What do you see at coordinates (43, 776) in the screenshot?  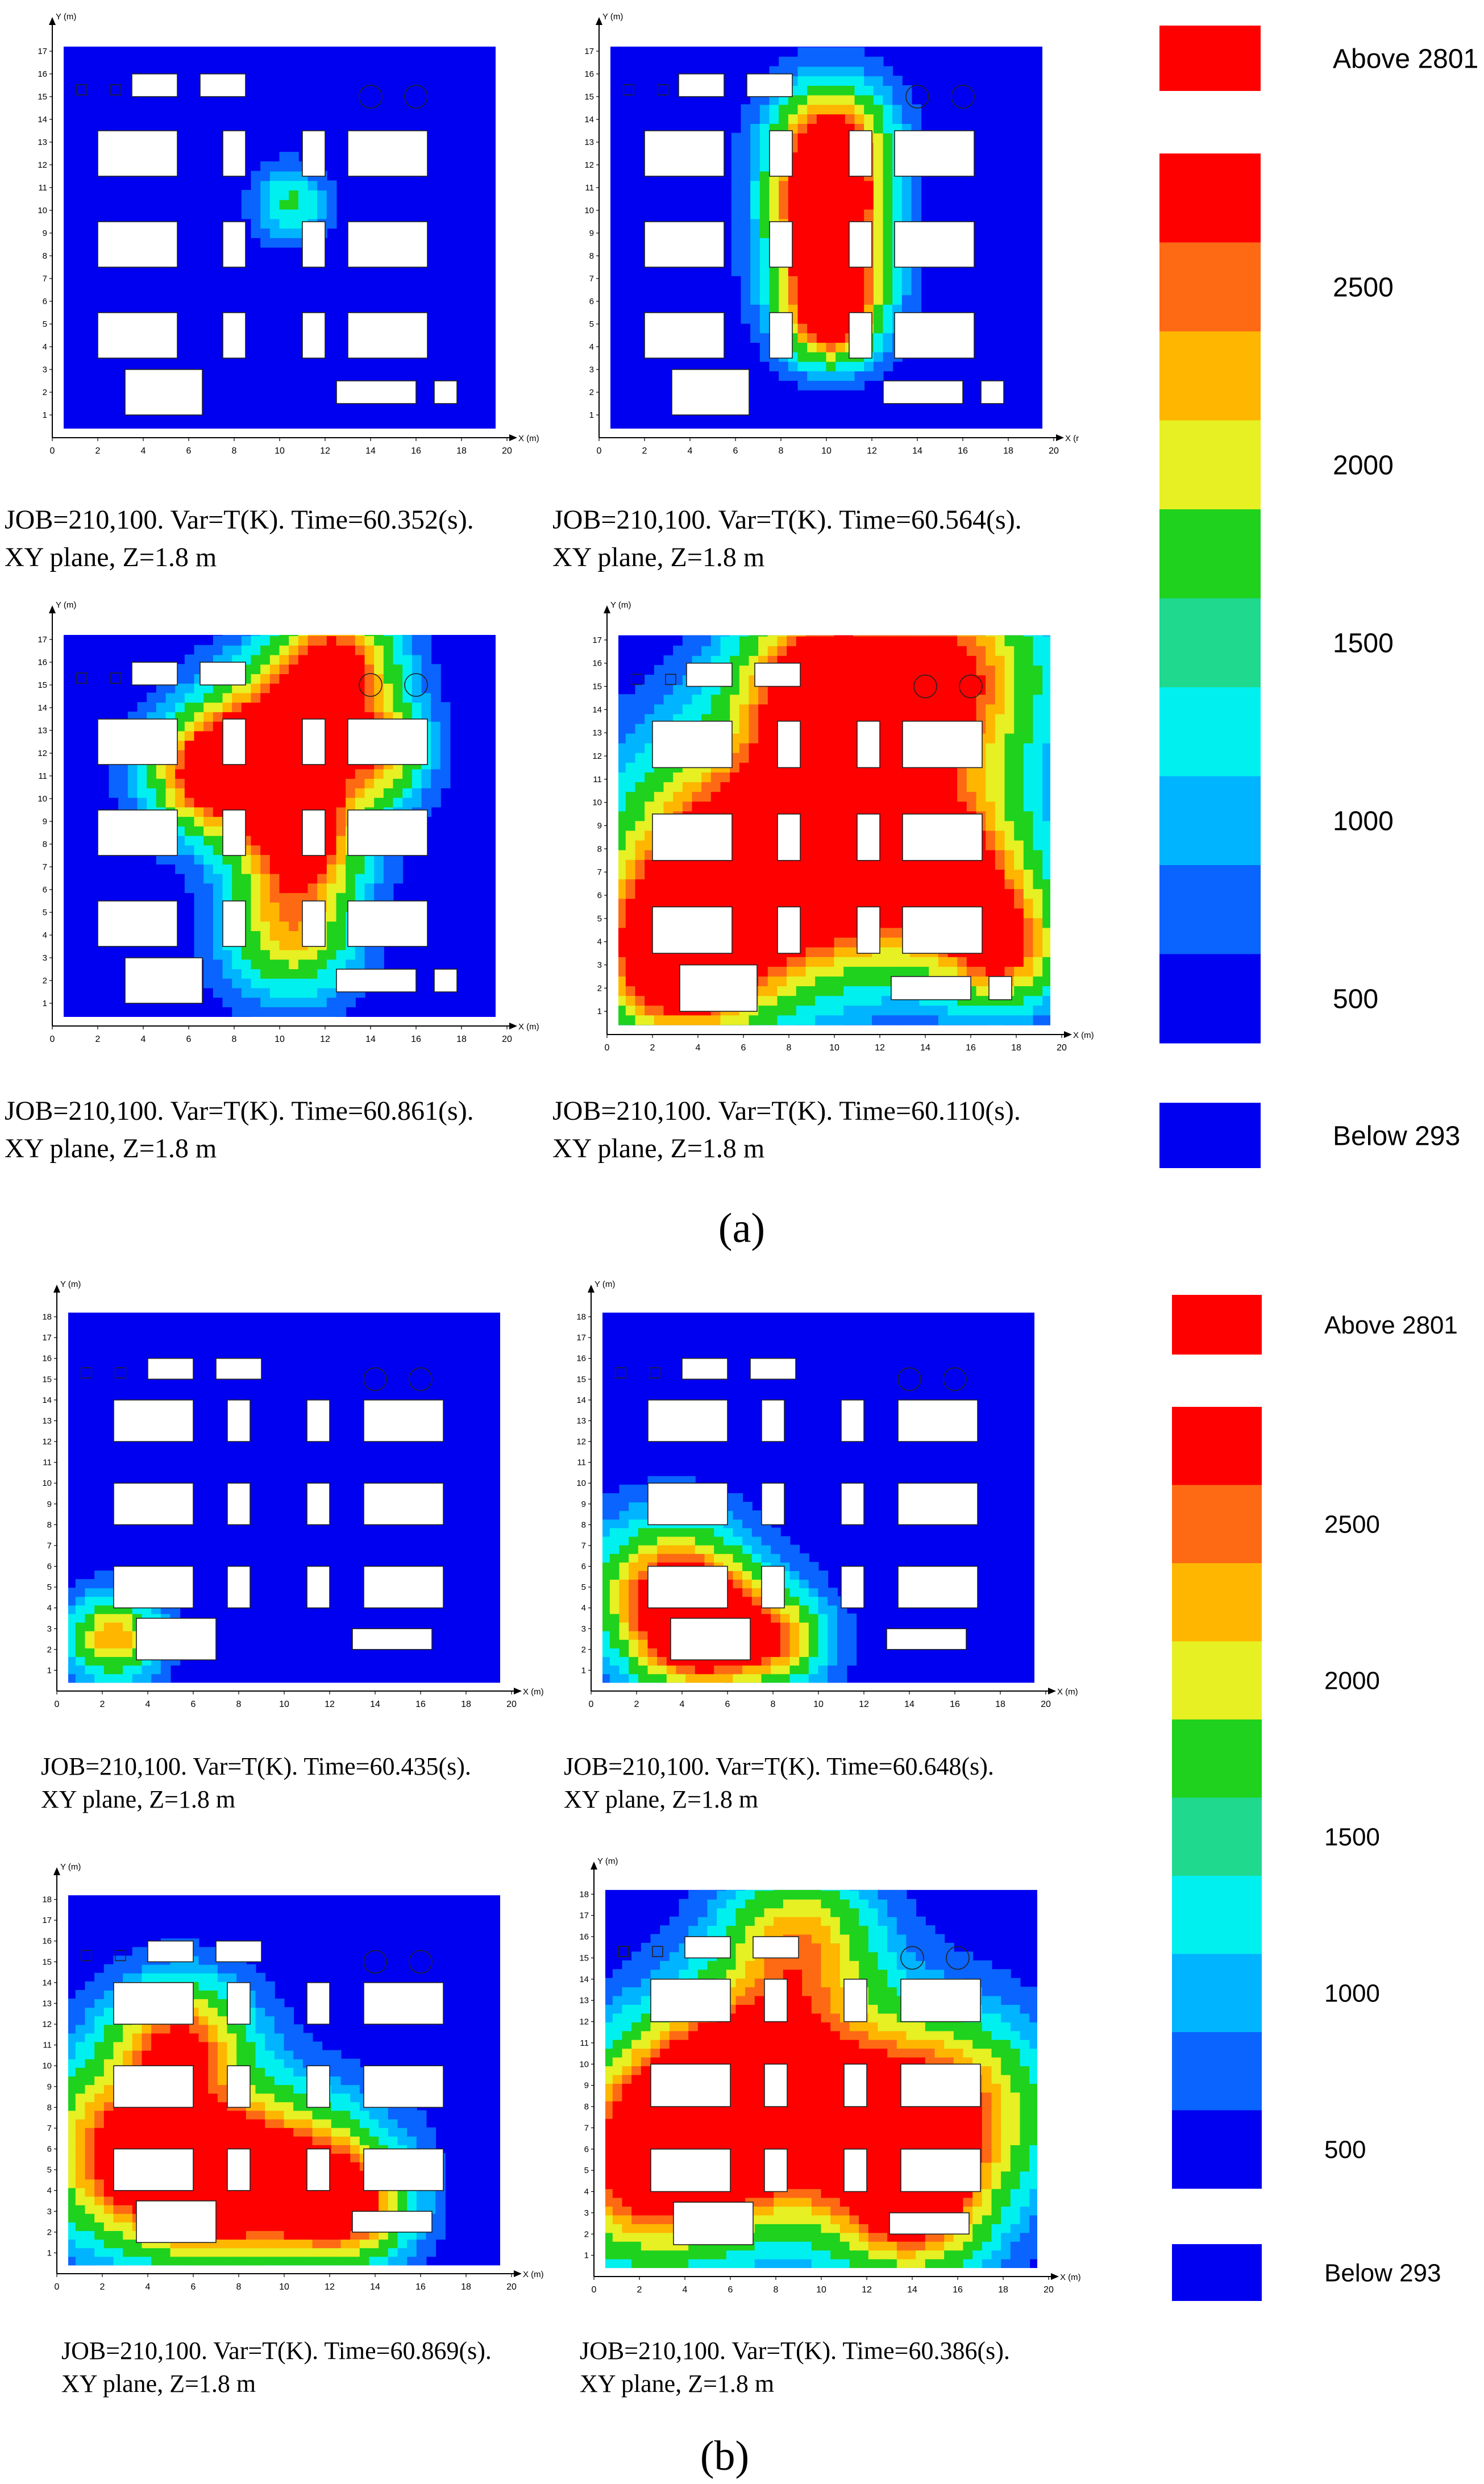 I see `y-tick-label: 11` at bounding box center [43, 776].